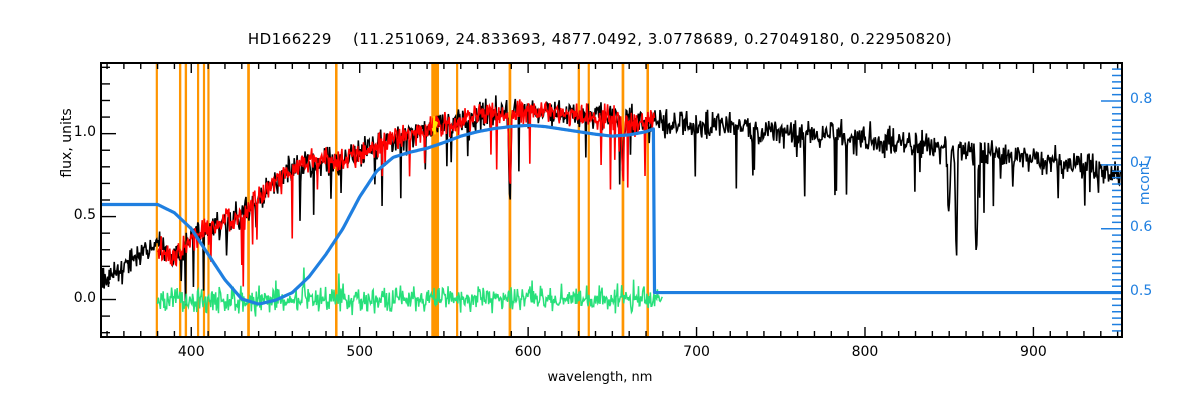 The image size is (1200, 400). Describe the element at coordinates (360, 352) in the screenshot. I see `x-tick-label-1: 500` at that location.